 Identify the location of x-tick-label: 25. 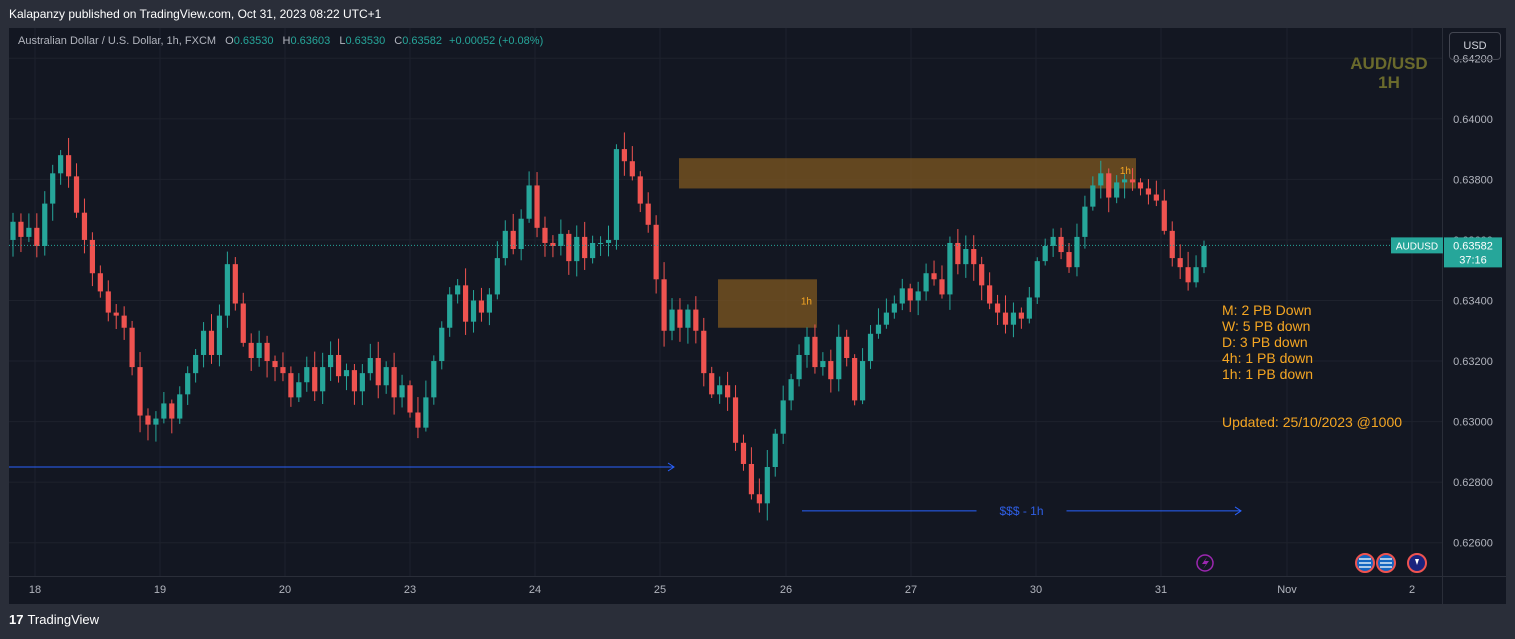
(660, 590).